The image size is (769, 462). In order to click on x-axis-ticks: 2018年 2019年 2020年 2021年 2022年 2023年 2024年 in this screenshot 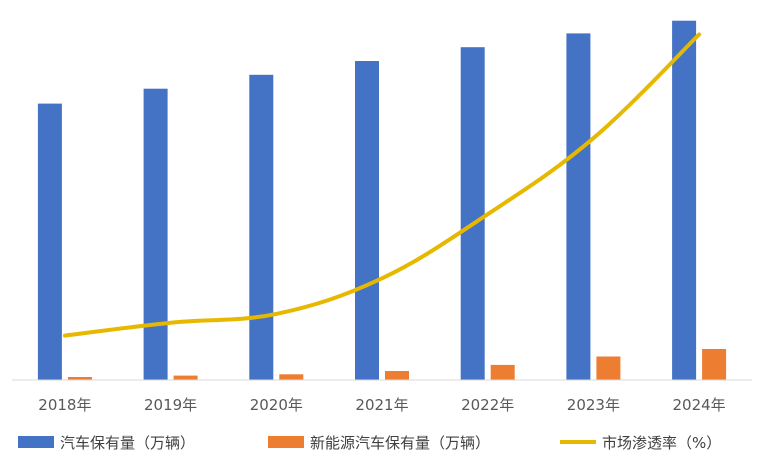, I will do `click(381, 405)`.